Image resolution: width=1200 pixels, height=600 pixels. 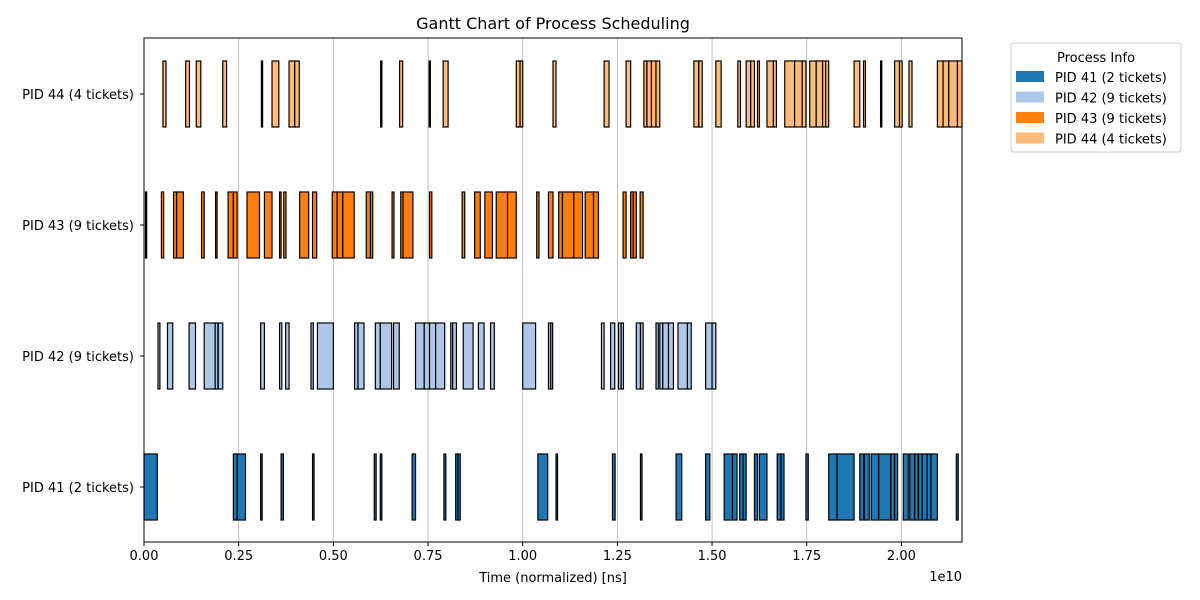 What do you see at coordinates (78, 357) in the screenshot?
I see `y-tick-label: PID 42 (9 tickets)` at bounding box center [78, 357].